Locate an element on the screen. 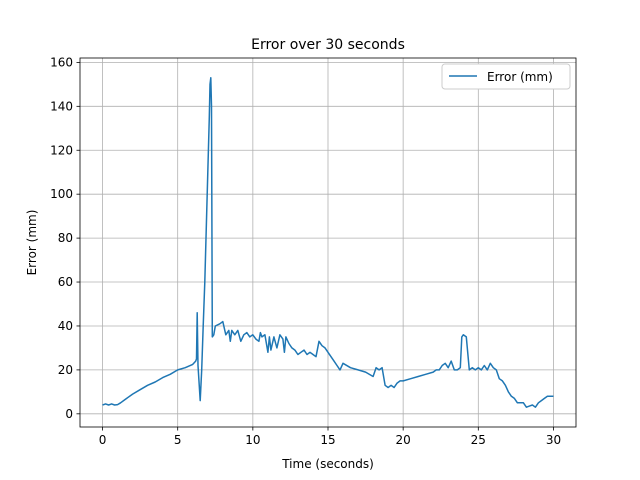  y-tick-label: 60 is located at coordinates (65, 282).